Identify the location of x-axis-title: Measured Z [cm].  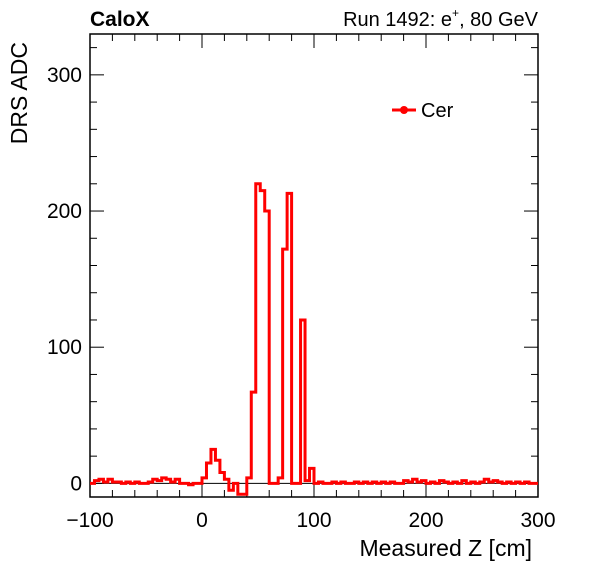
(445, 548).